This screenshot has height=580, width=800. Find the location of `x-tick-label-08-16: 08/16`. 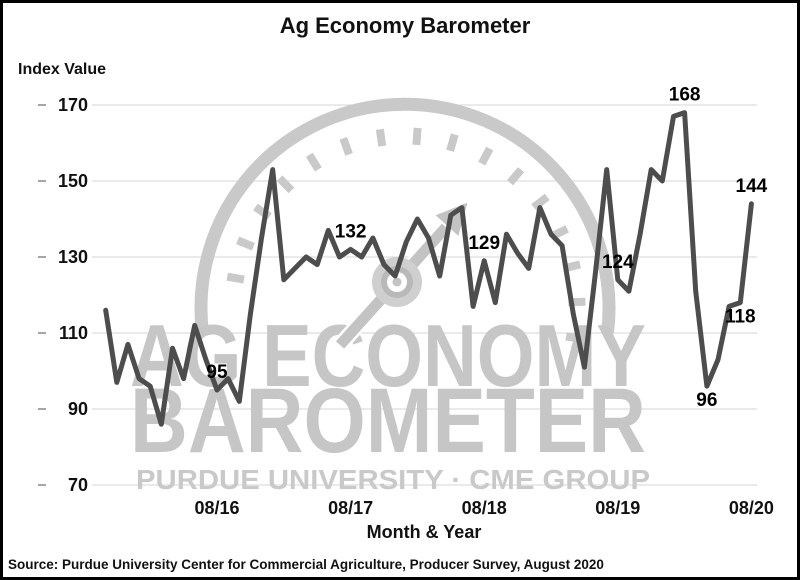

x-tick-label-08-16: 08/16 is located at coordinates (216, 508).